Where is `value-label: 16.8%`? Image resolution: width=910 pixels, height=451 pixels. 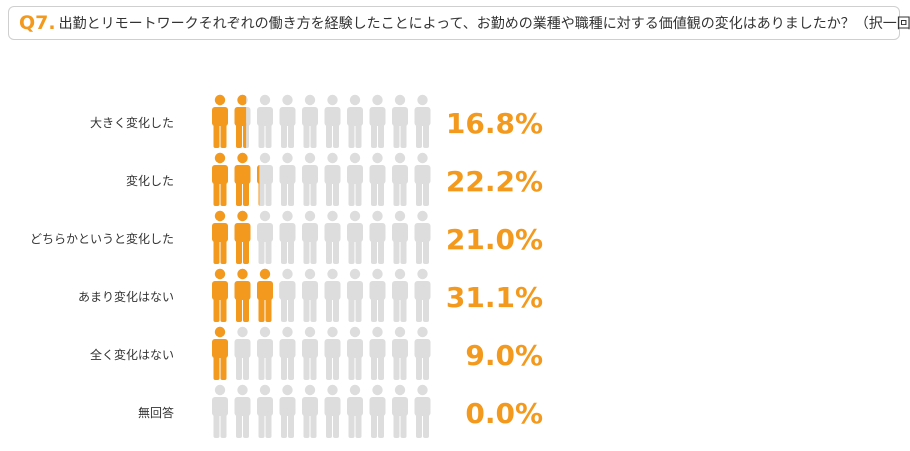
value-label: 16.8% is located at coordinates (494, 123).